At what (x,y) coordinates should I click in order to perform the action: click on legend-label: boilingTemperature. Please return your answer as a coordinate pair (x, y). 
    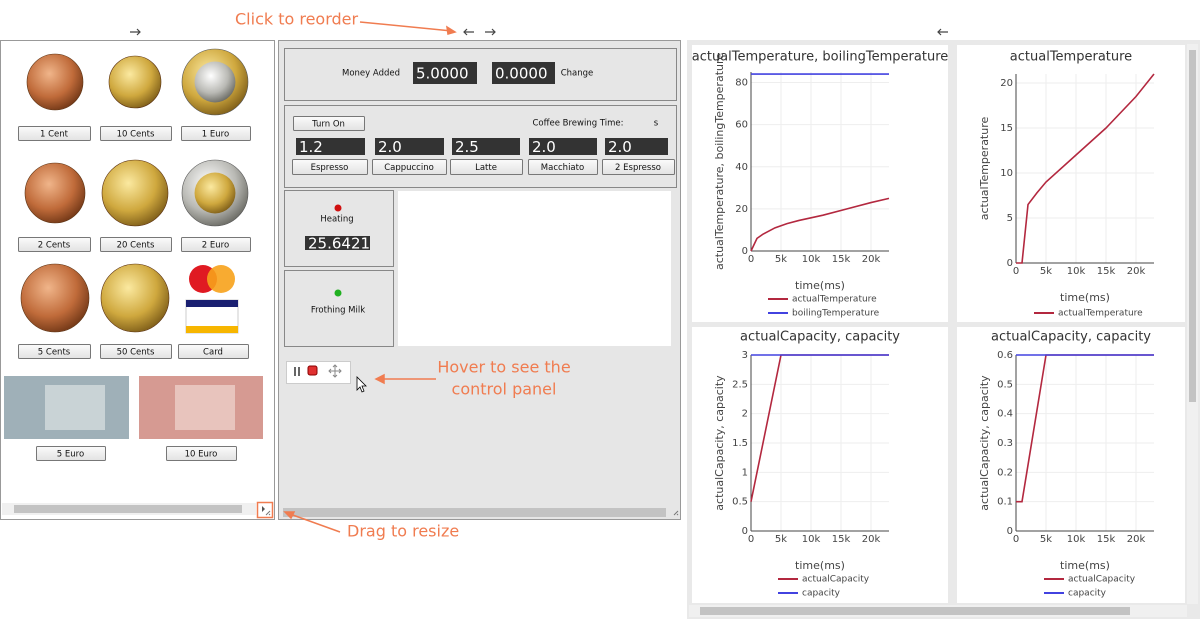
    Looking at the image, I should click on (836, 314).